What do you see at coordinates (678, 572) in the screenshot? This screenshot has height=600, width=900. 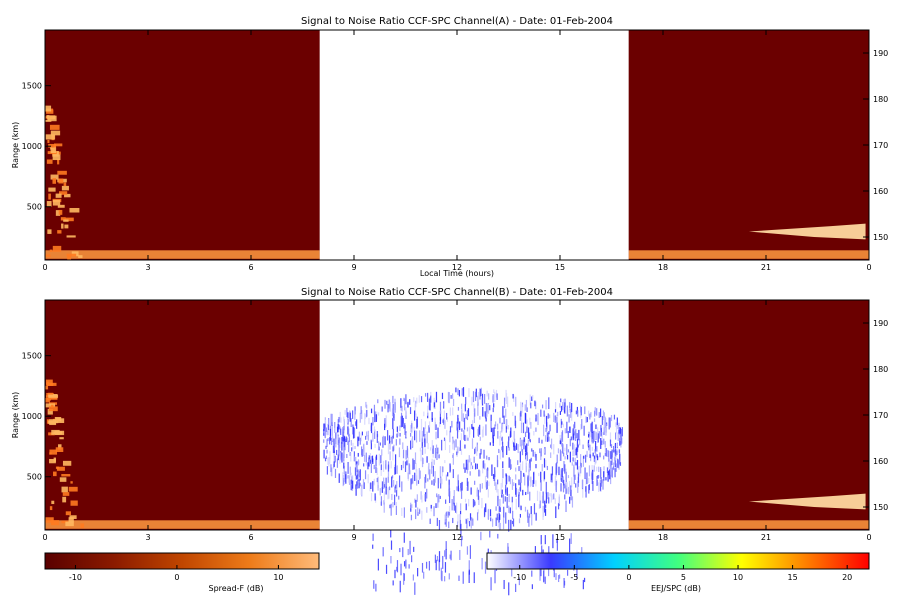 I see `colorbar-eej-spc: -10 -5 0 5 10 15 20 EEJ/SPC (dB)` at bounding box center [678, 572].